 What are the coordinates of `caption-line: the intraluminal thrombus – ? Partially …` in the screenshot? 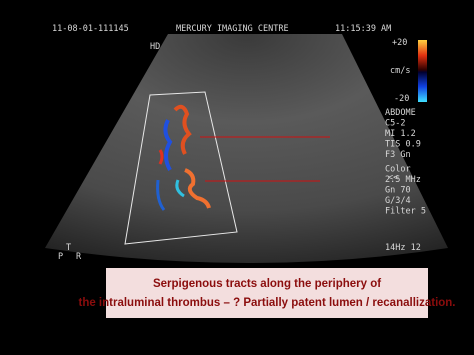 It's located at (266, 303).